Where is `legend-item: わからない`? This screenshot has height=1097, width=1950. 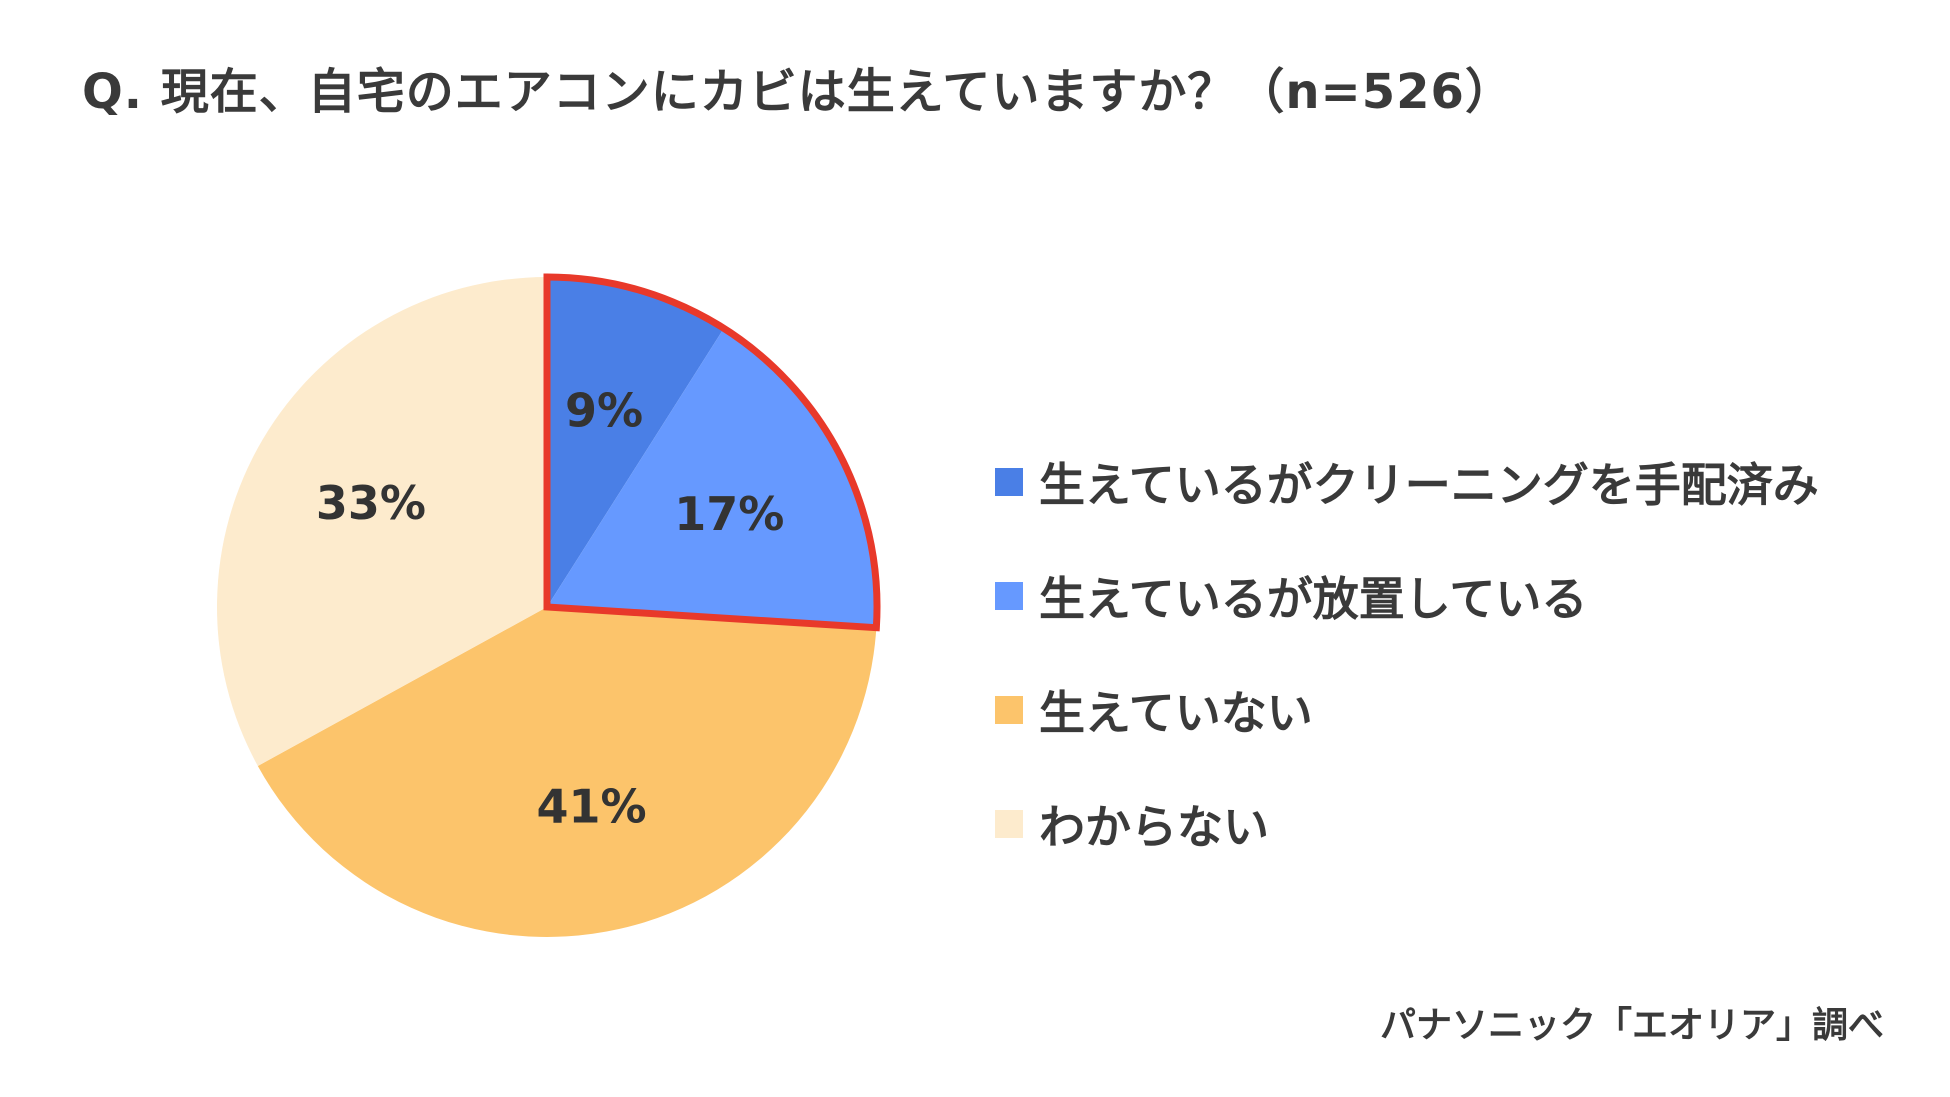 legend-item: わからない is located at coordinates (1407, 824).